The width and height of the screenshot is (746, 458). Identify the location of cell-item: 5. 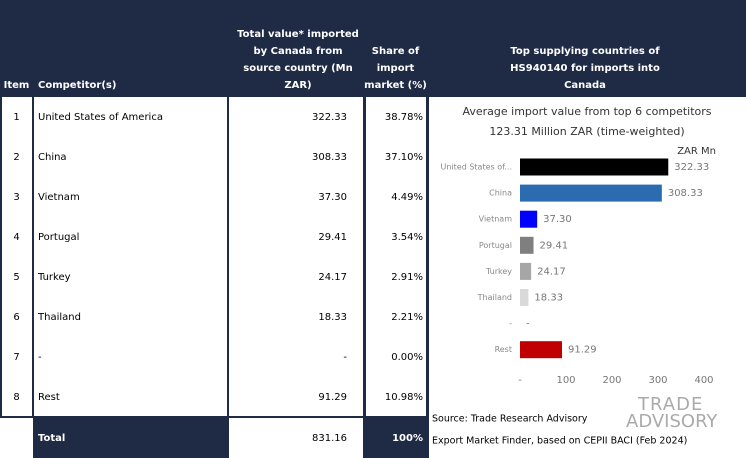
(16, 277).